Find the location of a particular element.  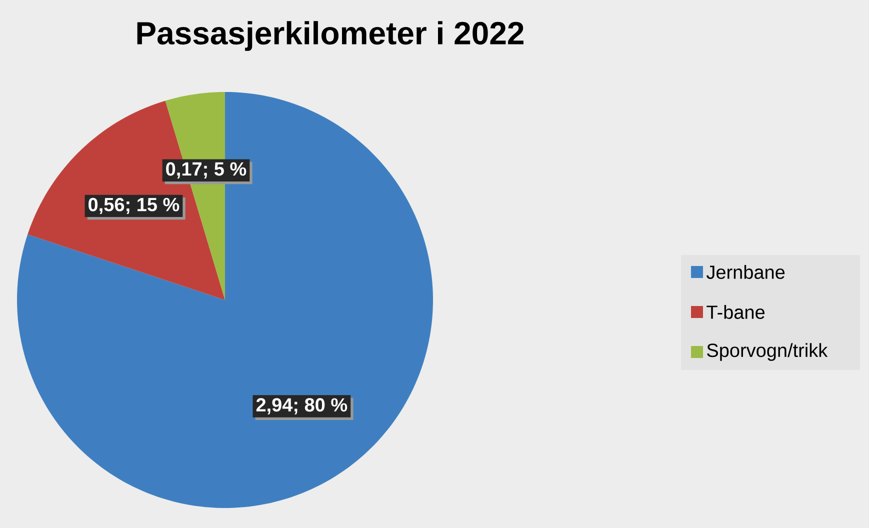

legend-label: T-bane is located at coordinates (735, 312).